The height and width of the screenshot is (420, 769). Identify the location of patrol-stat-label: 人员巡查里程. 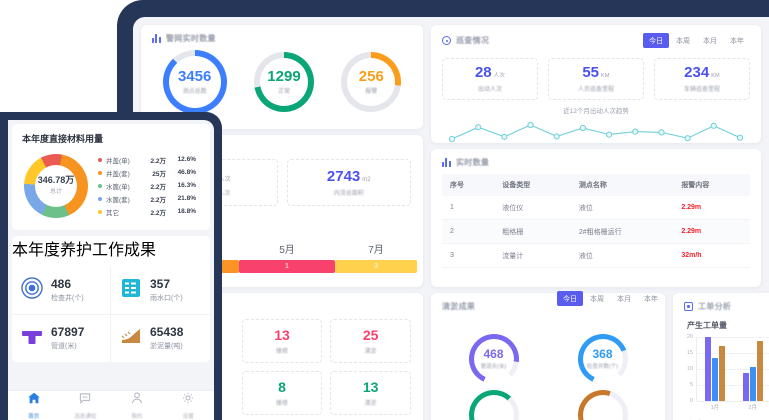
(595, 90).